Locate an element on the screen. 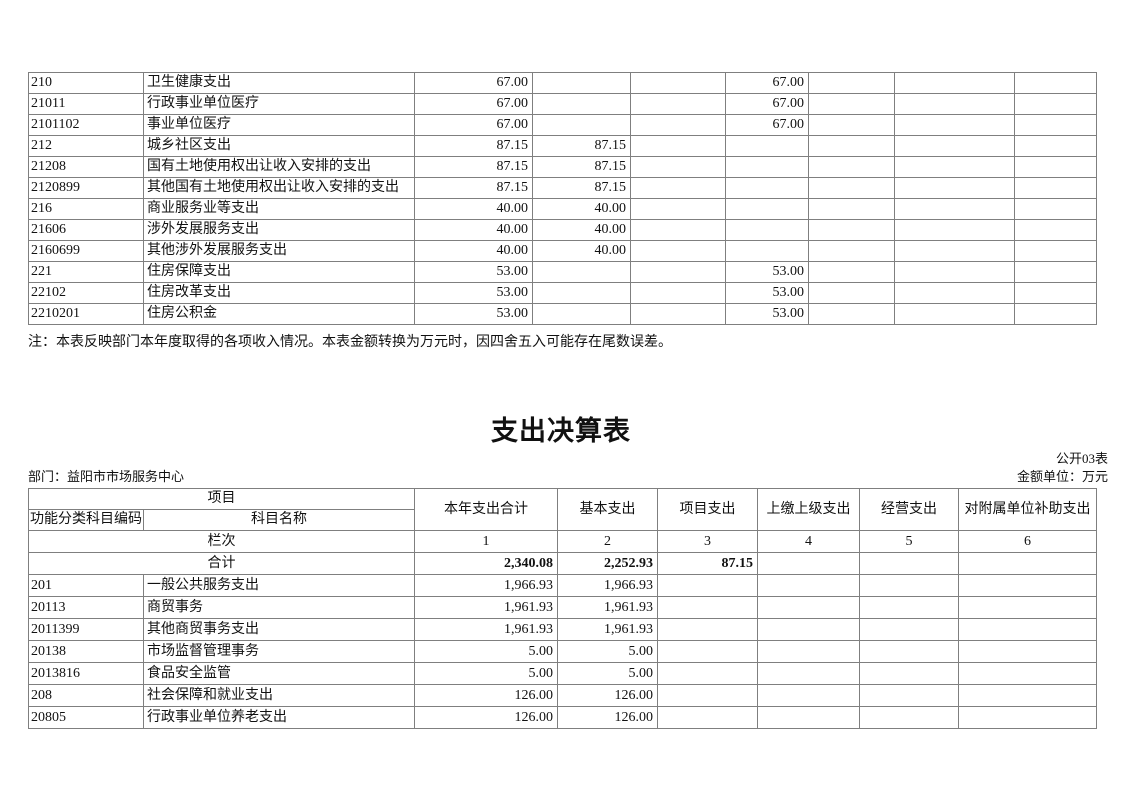 The image size is (1122, 793). column-number-cell: 4 is located at coordinates (808, 541).